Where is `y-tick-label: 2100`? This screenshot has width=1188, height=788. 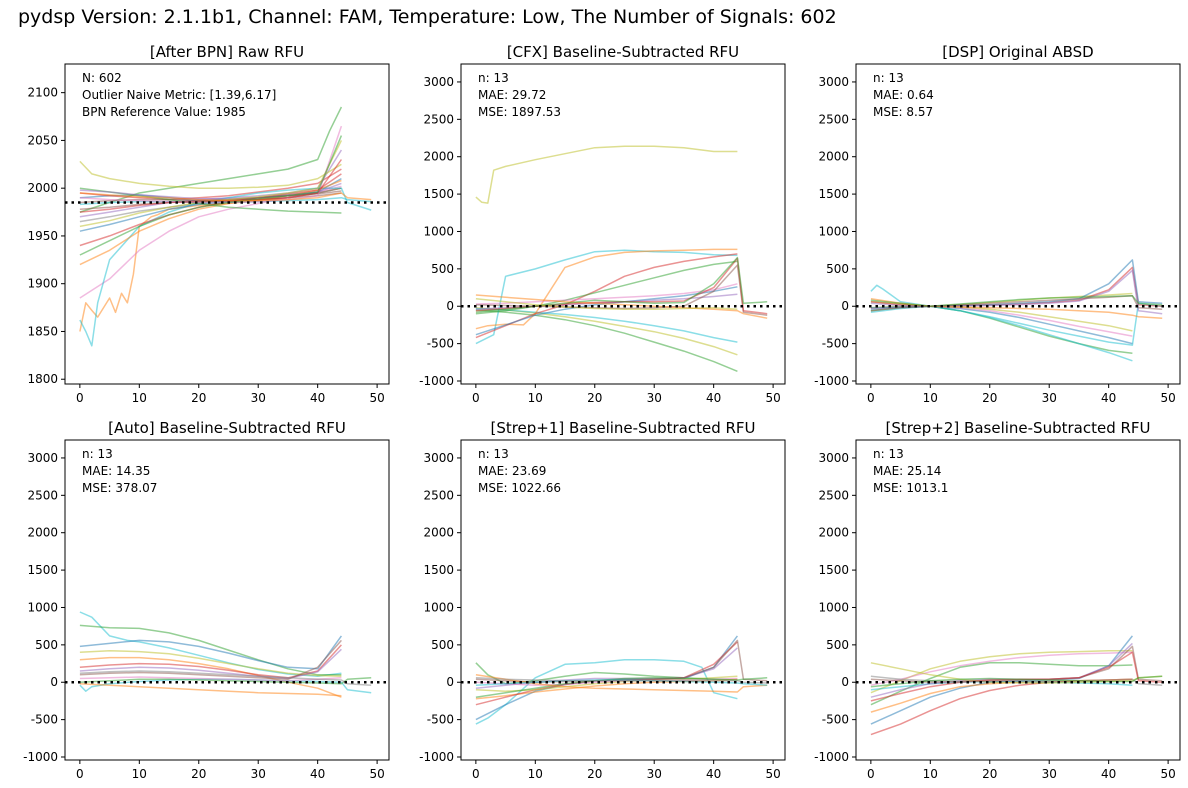
y-tick-label: 2100 is located at coordinates (42, 93).